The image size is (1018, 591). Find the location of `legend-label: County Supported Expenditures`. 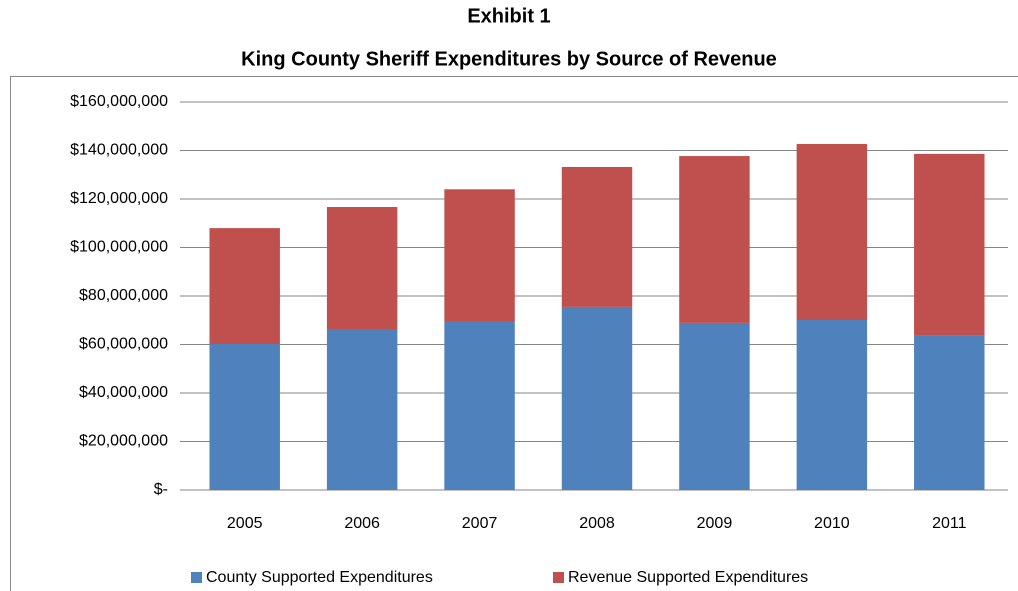

legend-label: County Supported Expenditures is located at coordinates (319, 577).